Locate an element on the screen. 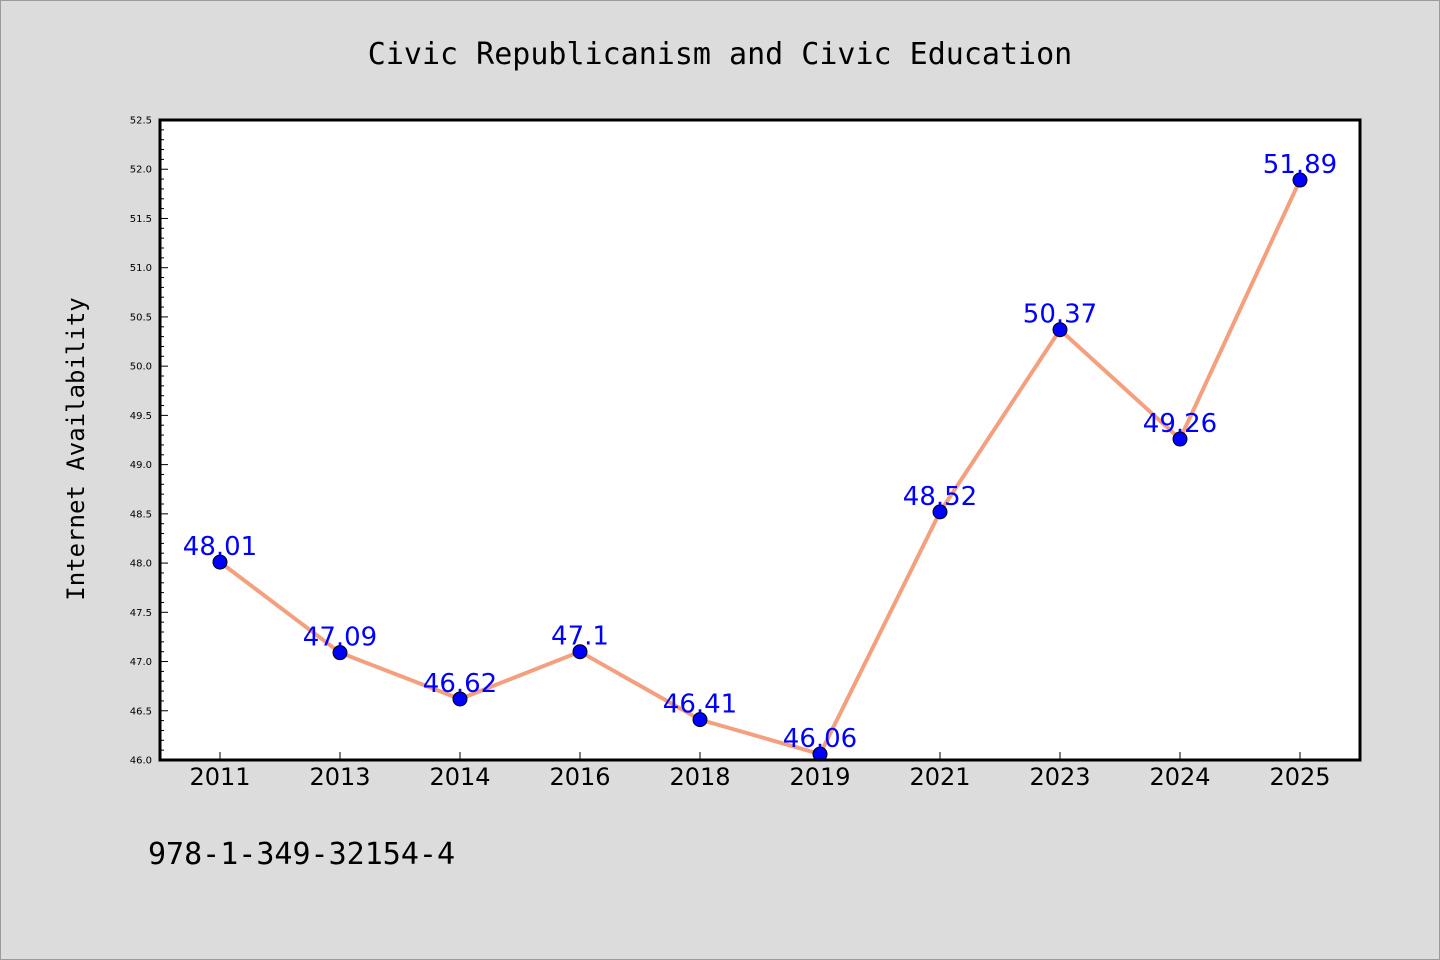 Image resolution: width=1440 pixels, height=960 pixels. x-tick-label: 2013 is located at coordinates (339, 777).